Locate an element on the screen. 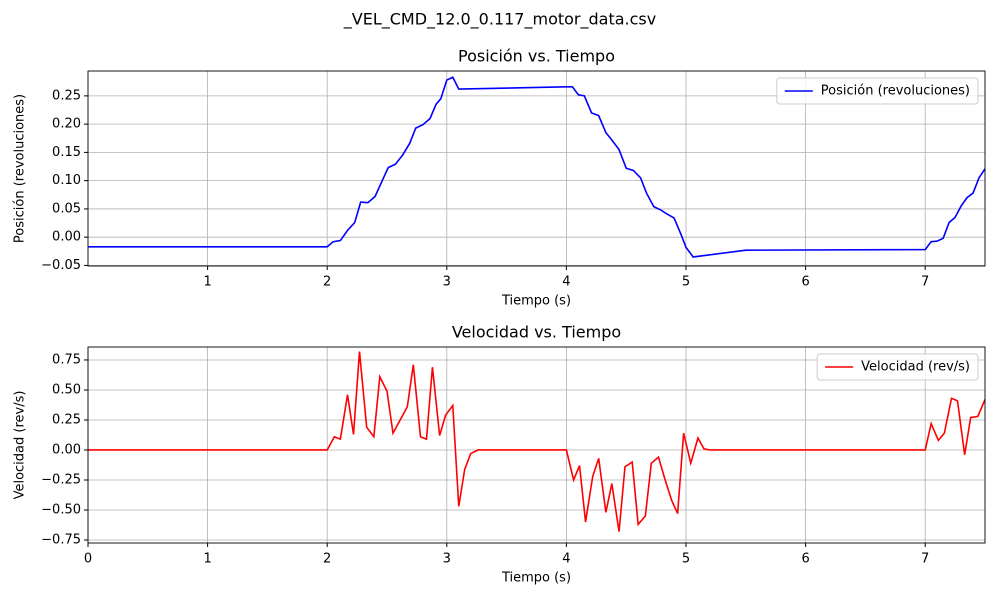 This screenshot has height=600, width=1000. legend: Velocidad (rev/s) is located at coordinates (897, 367).